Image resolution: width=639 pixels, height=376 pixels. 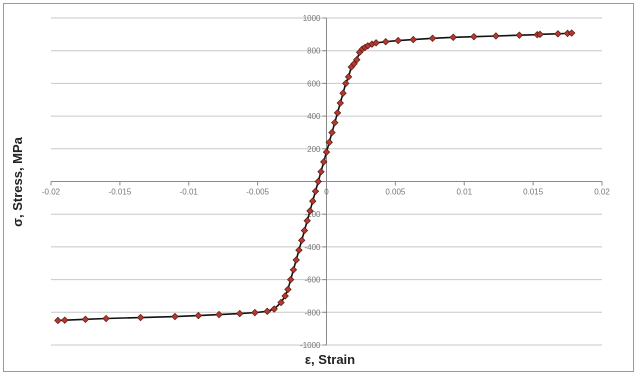 What do you see at coordinates (395, 192) in the screenshot?
I see `x-tick-label: 0.005` at bounding box center [395, 192].